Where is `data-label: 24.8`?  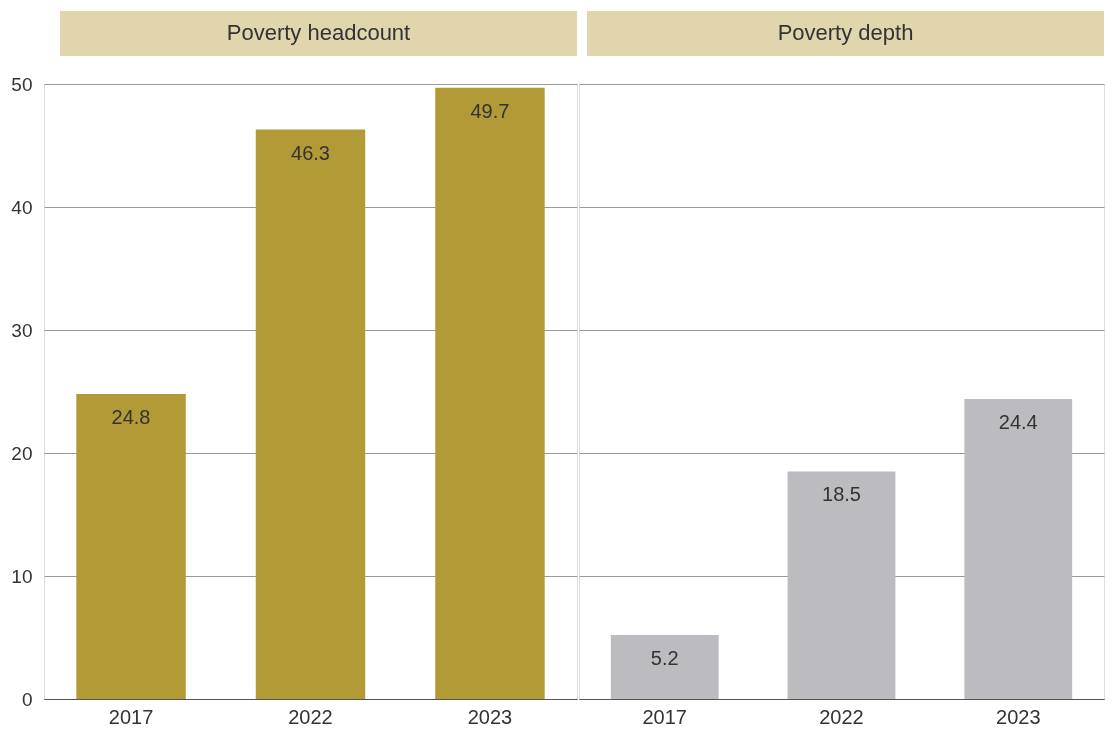
data-label: 24.8 is located at coordinates (131, 416).